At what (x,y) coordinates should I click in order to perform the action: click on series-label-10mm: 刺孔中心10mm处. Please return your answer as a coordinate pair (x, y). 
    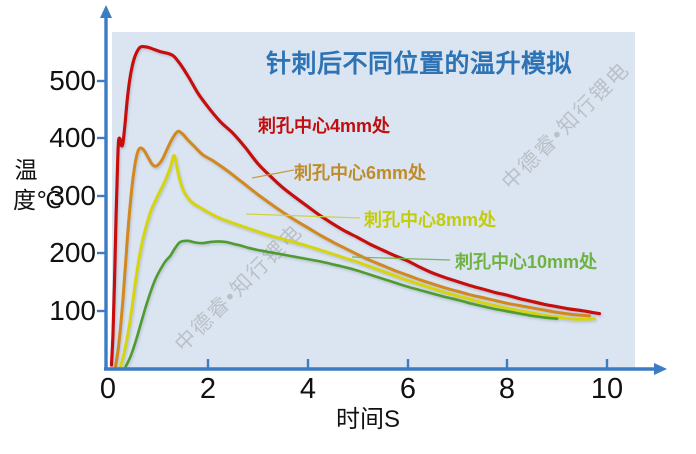
    Looking at the image, I should click on (526, 262).